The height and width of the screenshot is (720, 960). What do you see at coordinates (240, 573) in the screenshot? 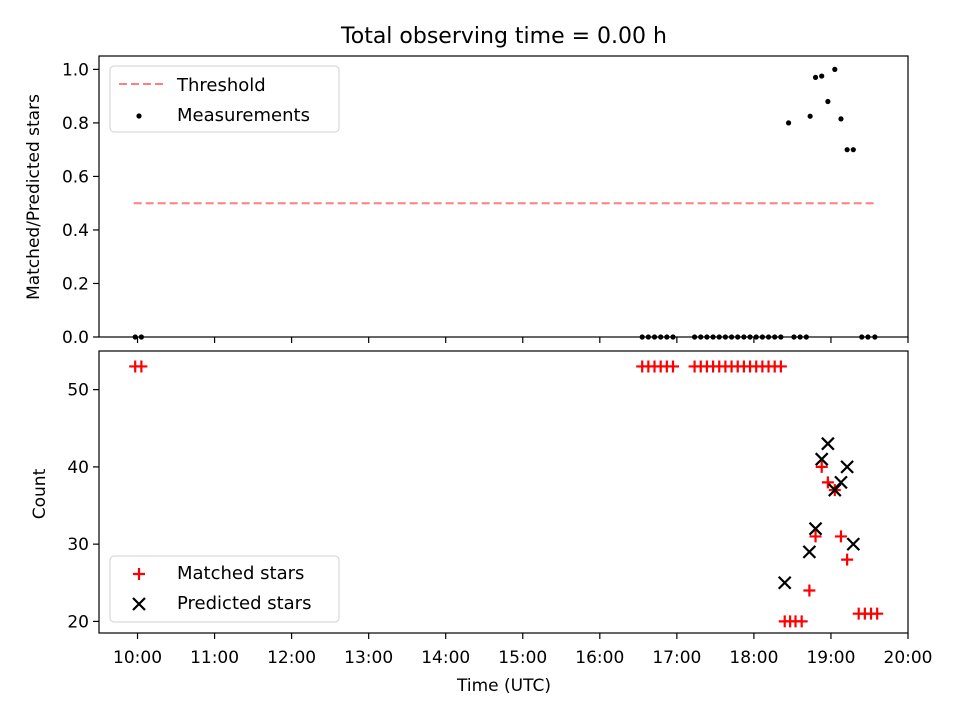
I see `legend-matched-label: Matched stars` at bounding box center [240, 573].